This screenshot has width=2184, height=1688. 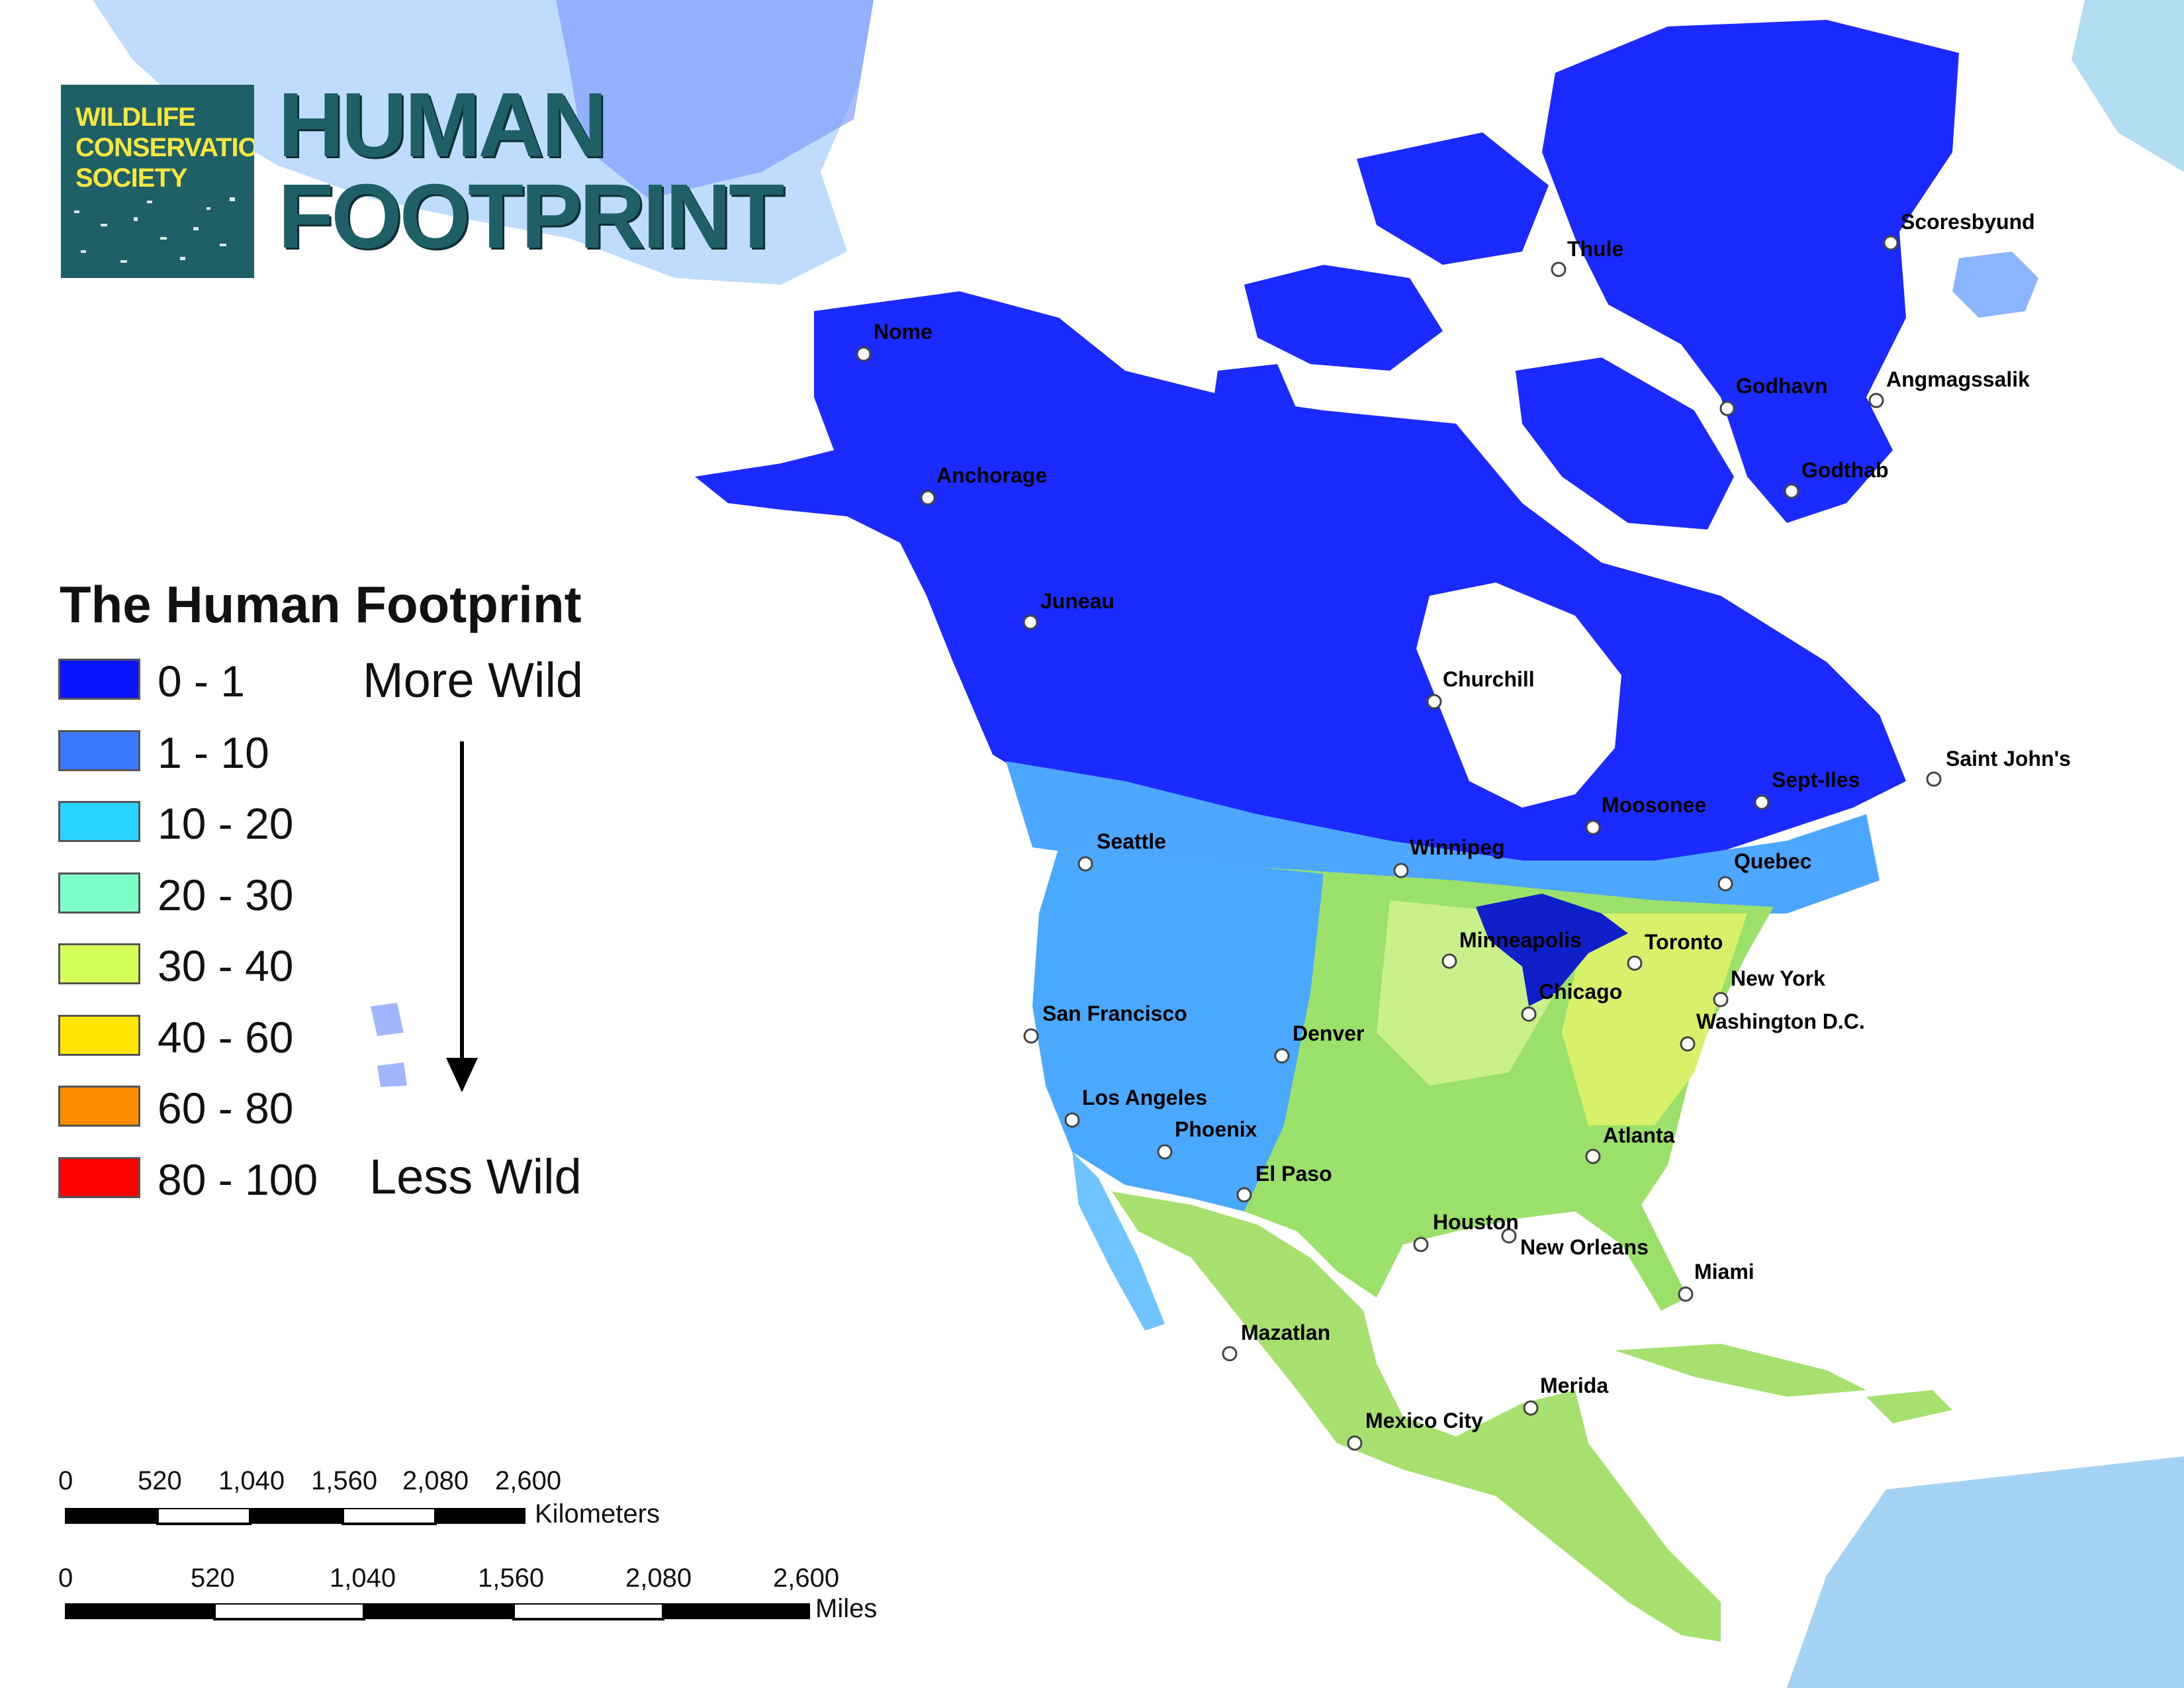 What do you see at coordinates (715, 99) in the screenshot?
I see `siberia-inner` at bounding box center [715, 99].